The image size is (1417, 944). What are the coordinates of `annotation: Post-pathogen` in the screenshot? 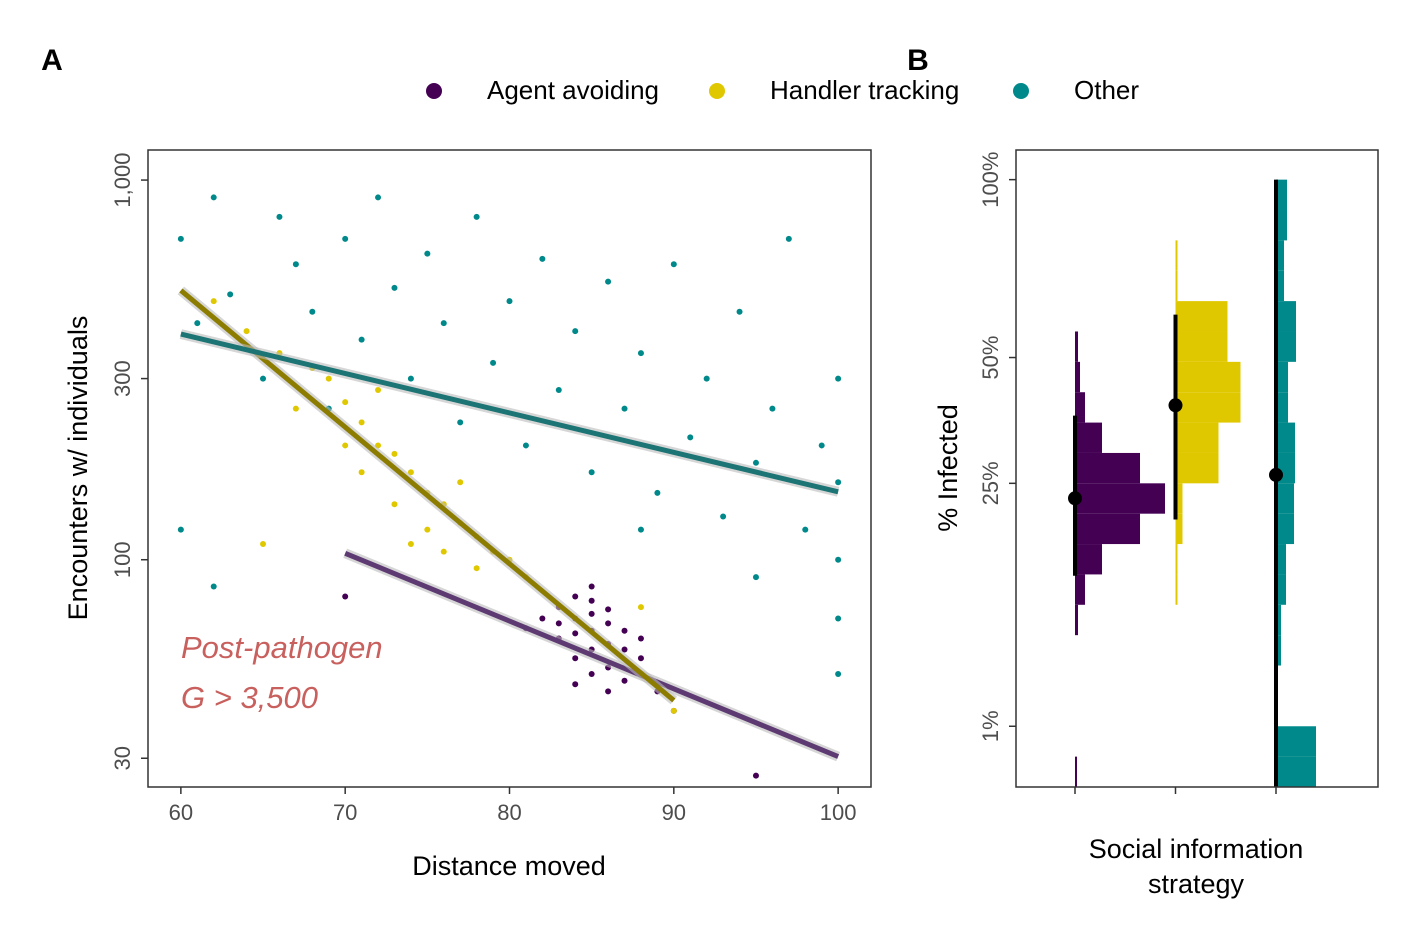 It's located at (282, 647).